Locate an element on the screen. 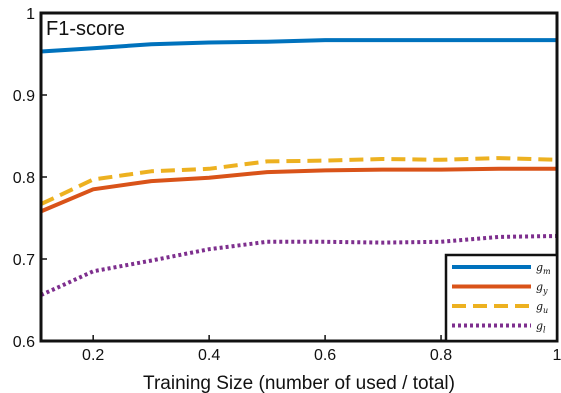 The width and height of the screenshot is (561, 393). legend-label-g-y: gy is located at coordinates (542, 288).